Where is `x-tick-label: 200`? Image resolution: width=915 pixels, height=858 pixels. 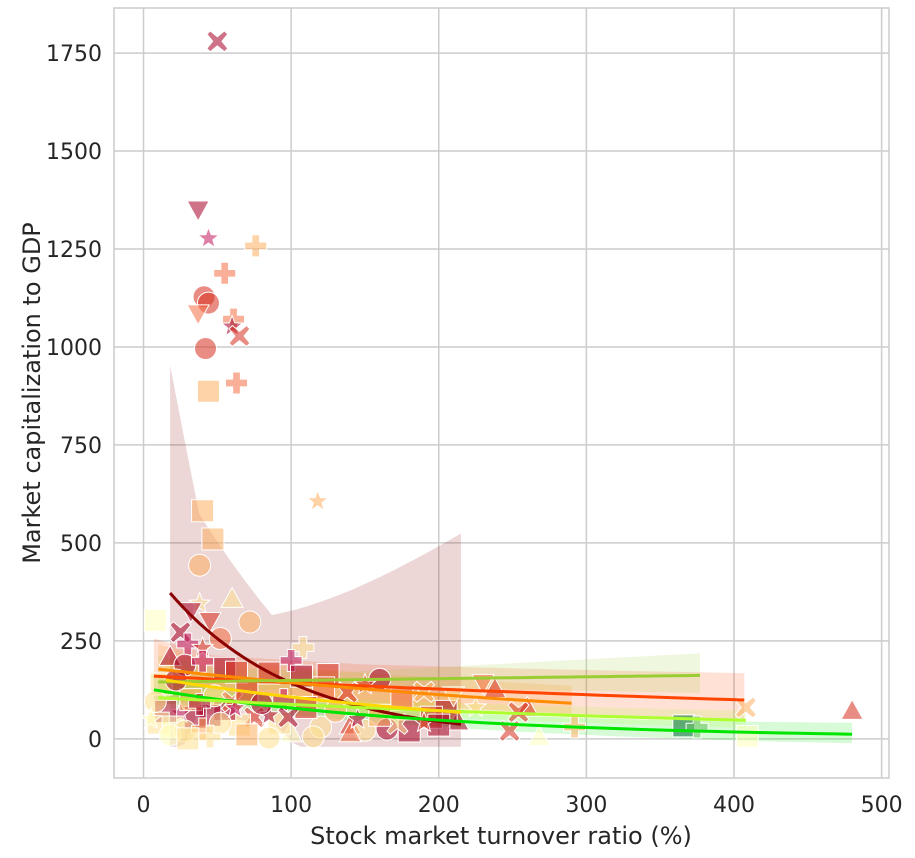 x-tick-label: 200 is located at coordinates (439, 805).